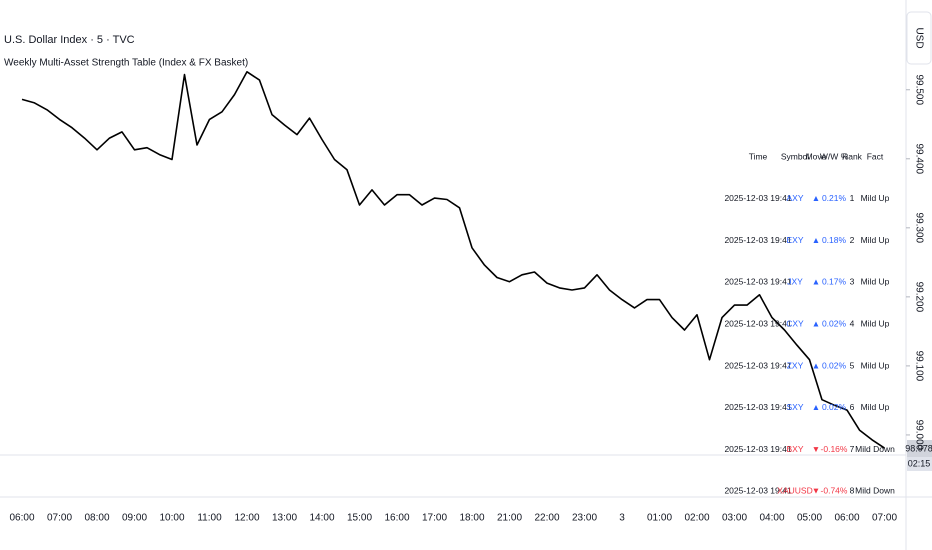 The height and width of the screenshot is (550, 932). Describe the element at coordinates (69, 40) in the screenshot. I see `chart-title: U.S. Dollar Index · 5 · TVC` at that location.